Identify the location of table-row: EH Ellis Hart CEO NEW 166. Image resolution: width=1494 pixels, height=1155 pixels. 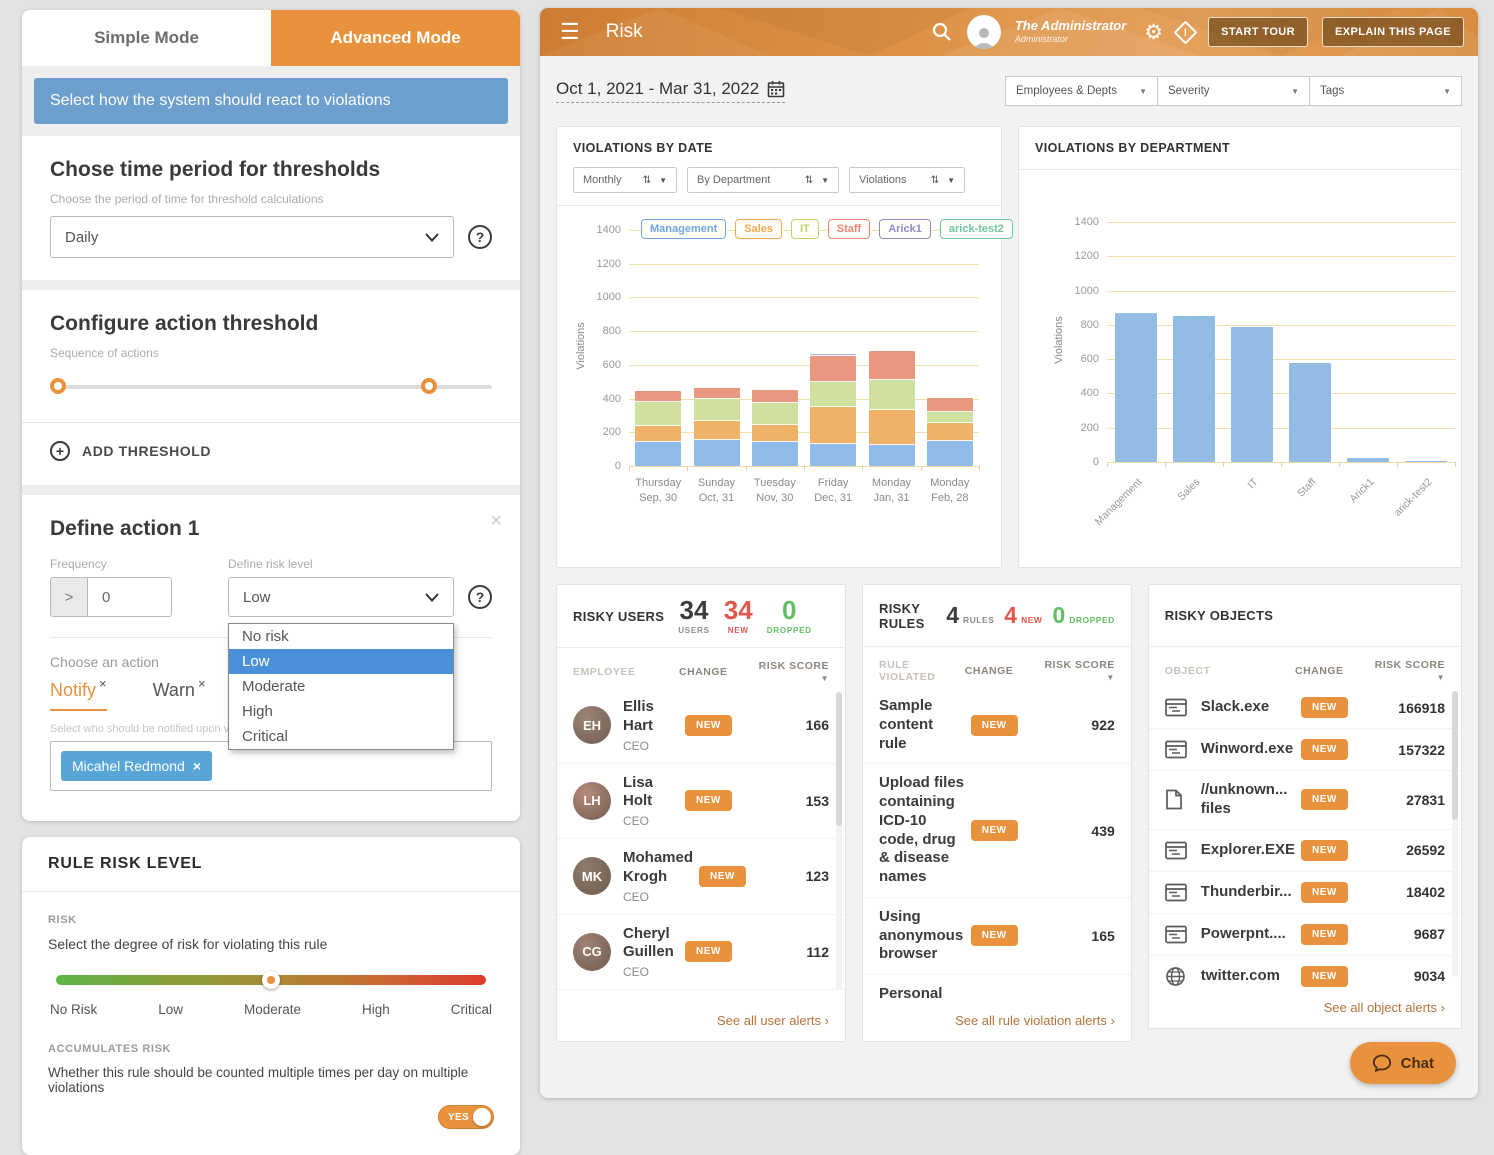
(701, 726).